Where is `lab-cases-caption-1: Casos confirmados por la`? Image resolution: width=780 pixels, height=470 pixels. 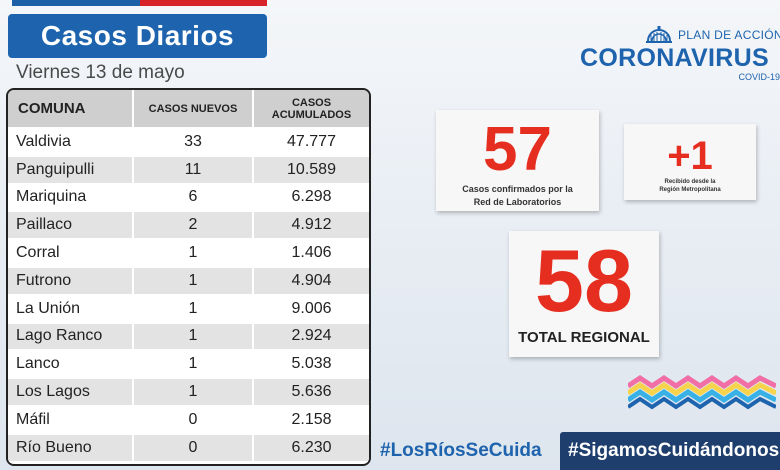 lab-cases-caption-1: Casos confirmados por la is located at coordinates (517, 189).